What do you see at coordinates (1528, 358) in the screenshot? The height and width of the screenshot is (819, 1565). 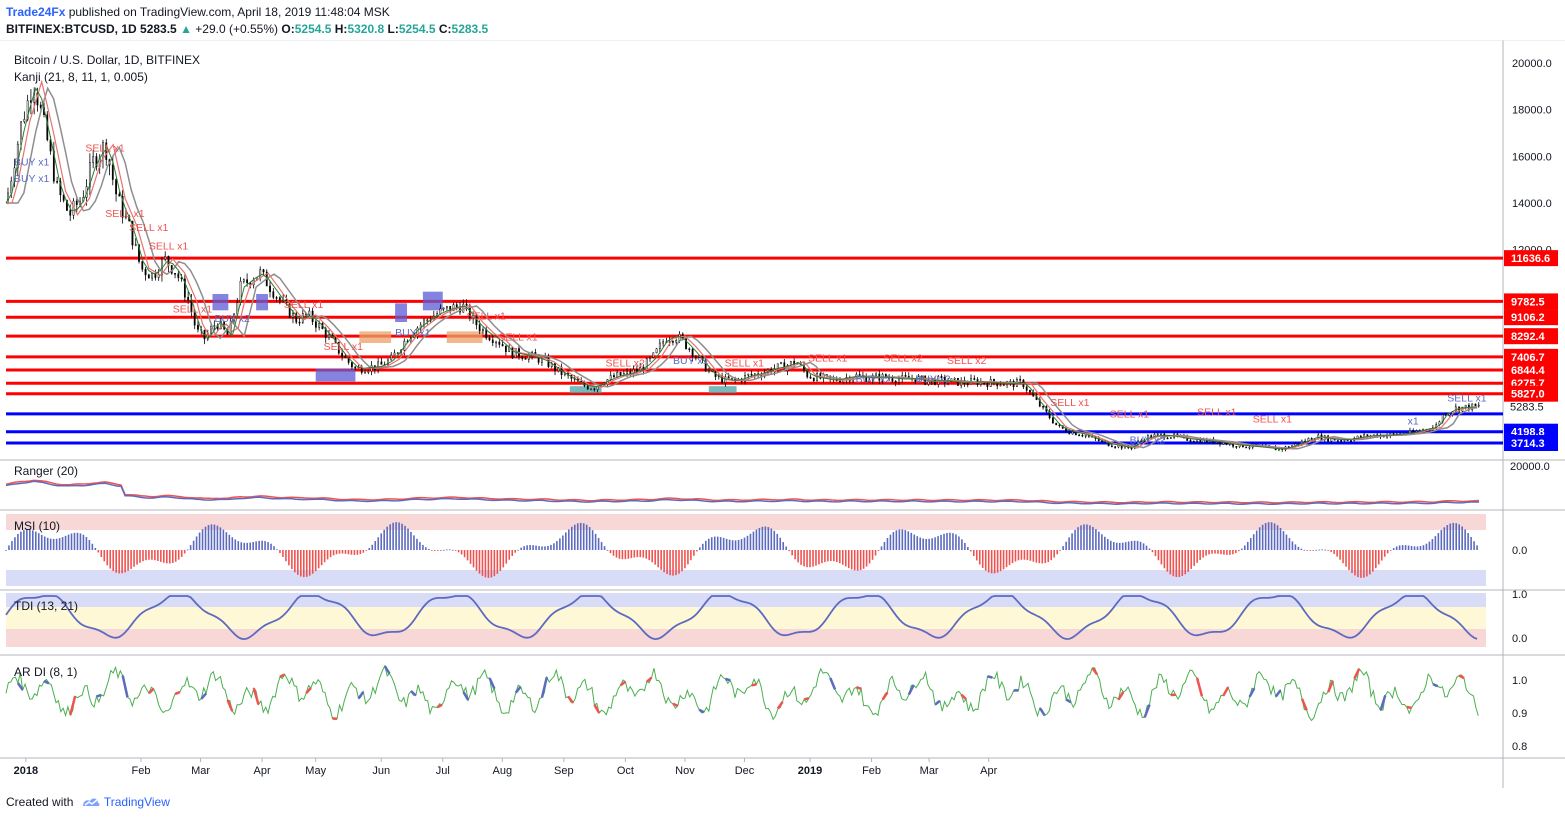 I see `level-price-label: 7406.7` at bounding box center [1528, 358].